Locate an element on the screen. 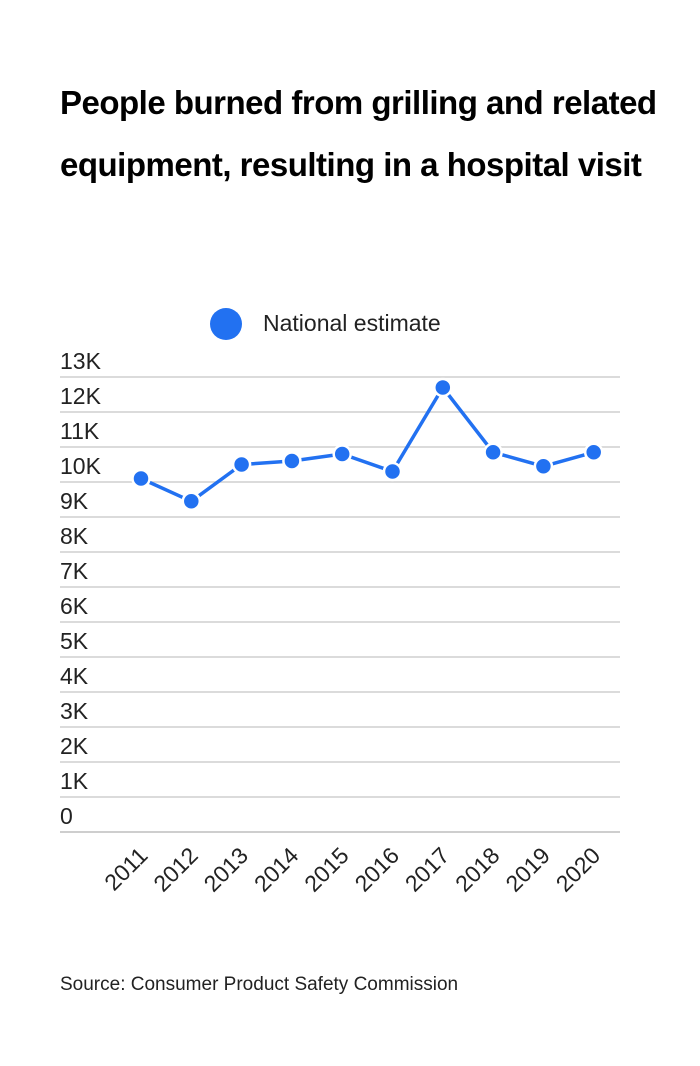 This screenshot has width=700, height=1066. y-tick-label: 3K is located at coordinates (74, 711).